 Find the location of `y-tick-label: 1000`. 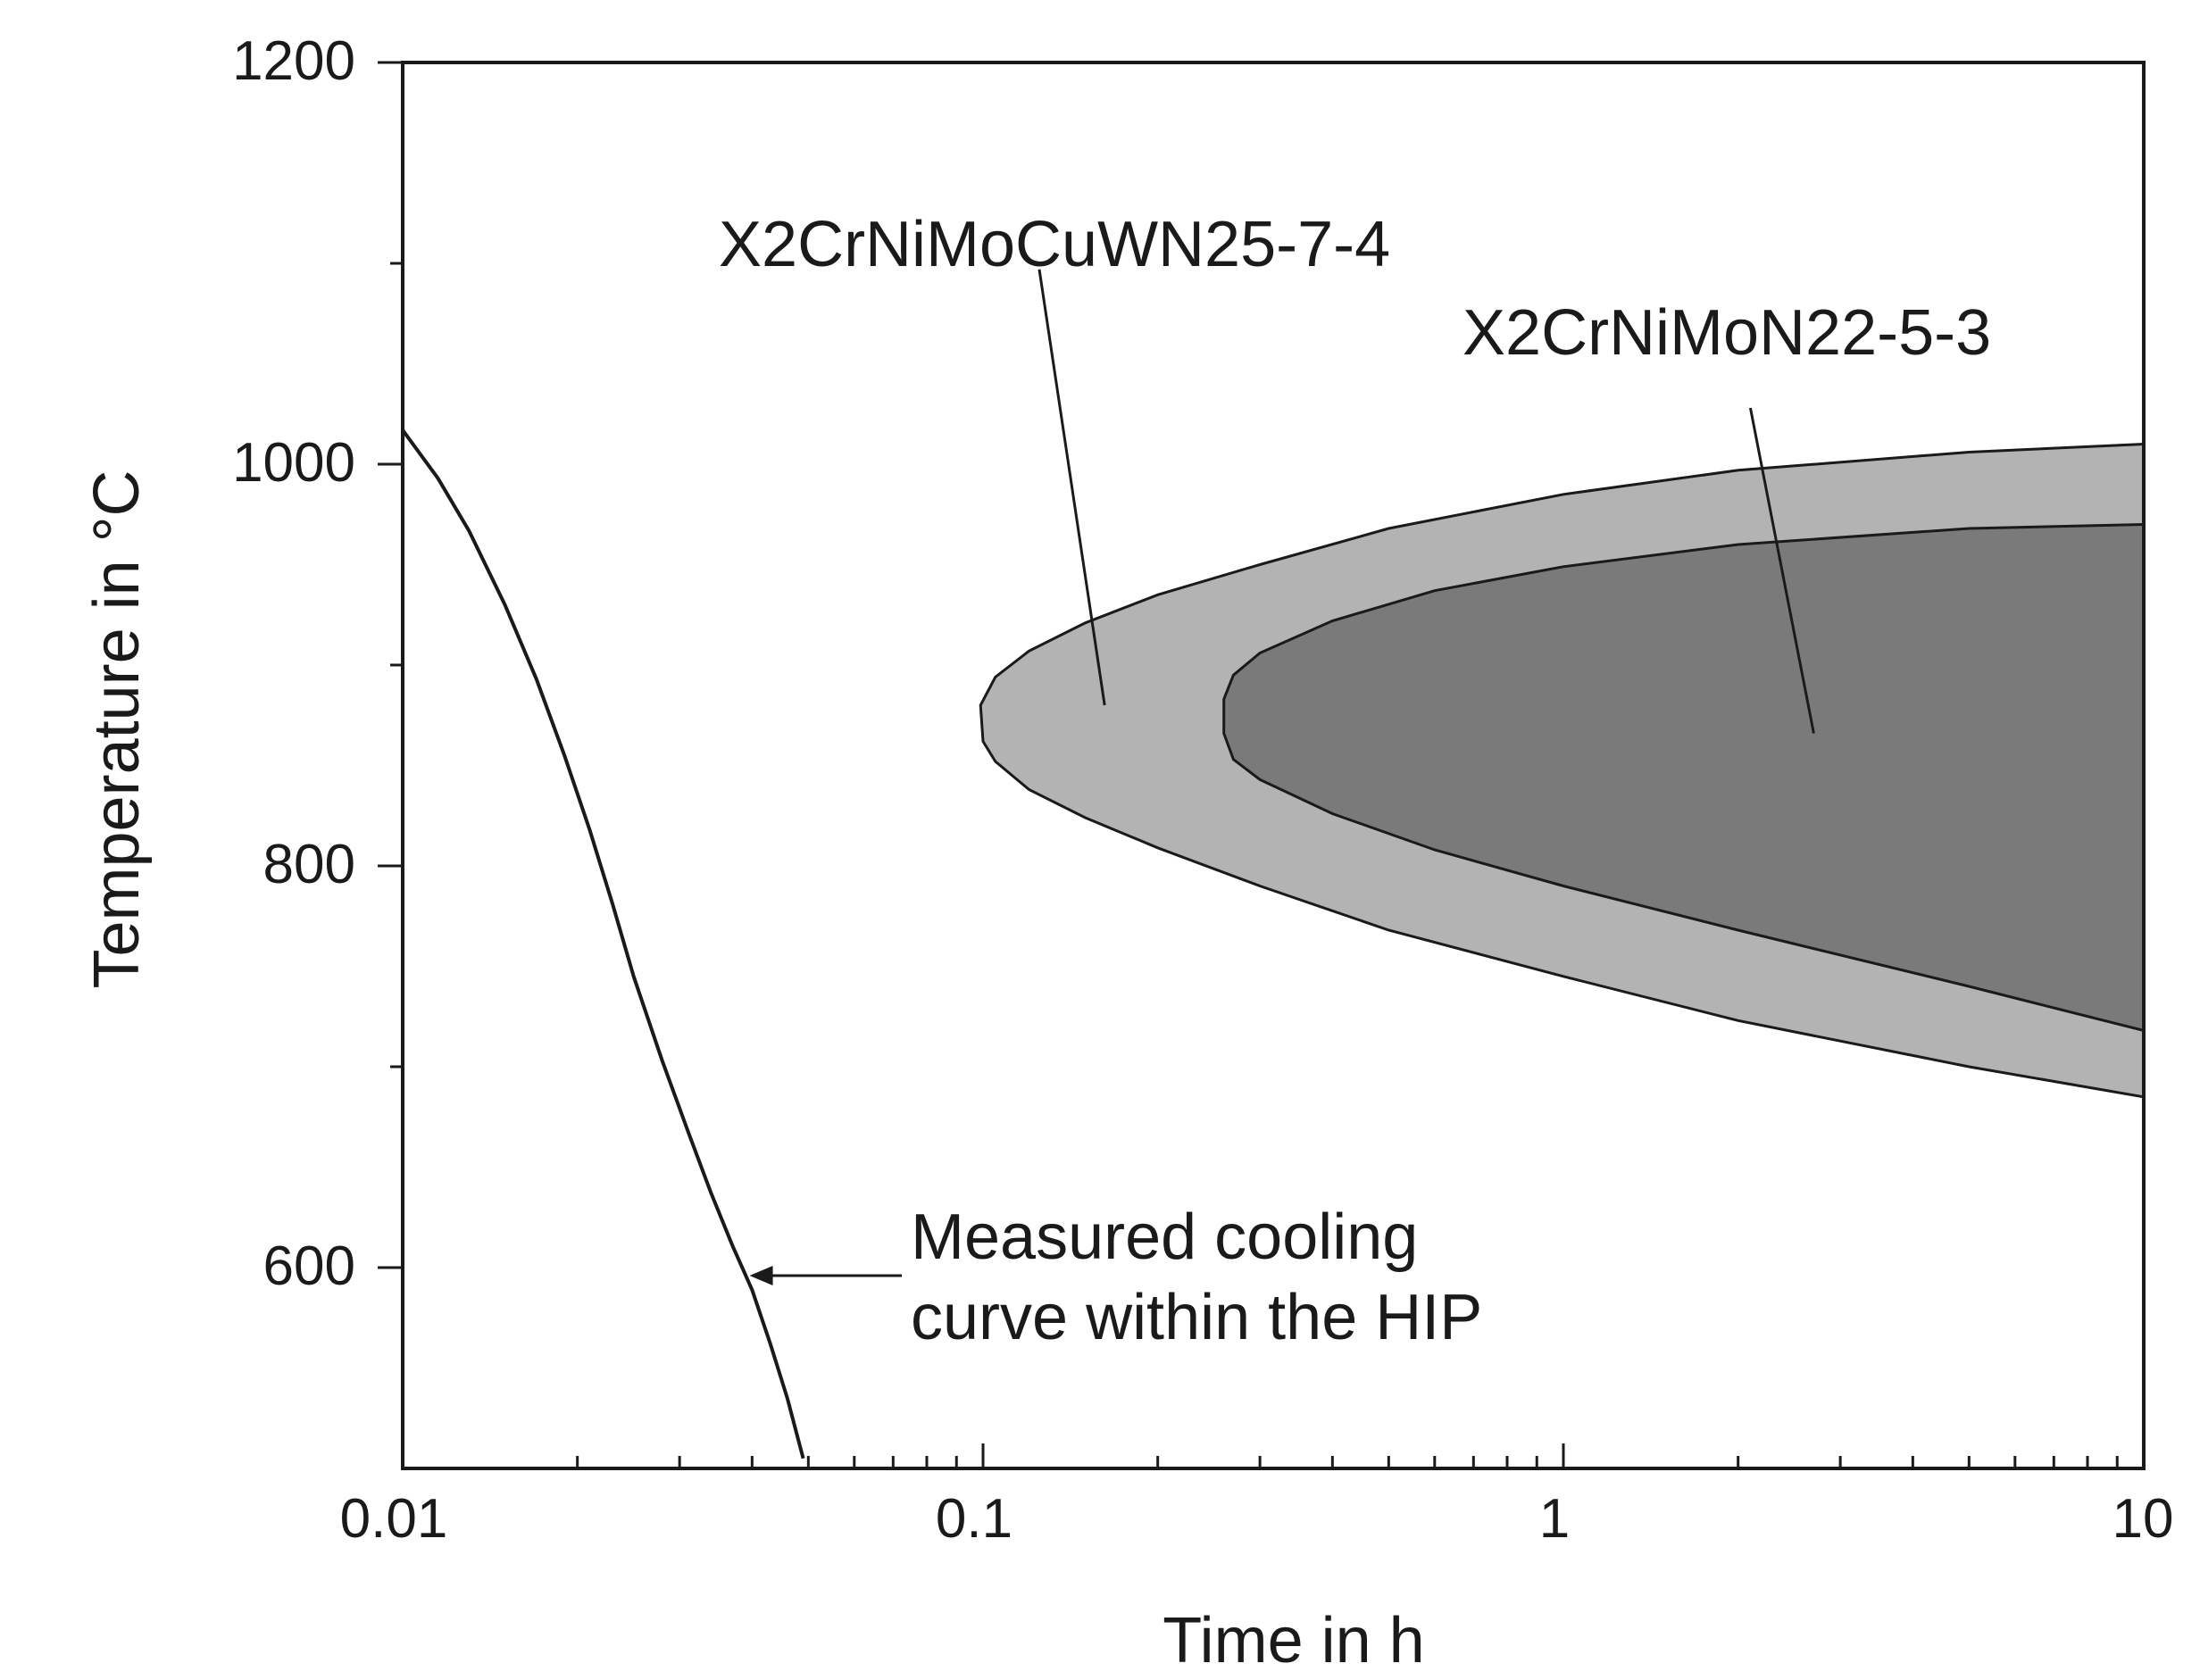

y-tick-label: 1000 is located at coordinates (294, 463).